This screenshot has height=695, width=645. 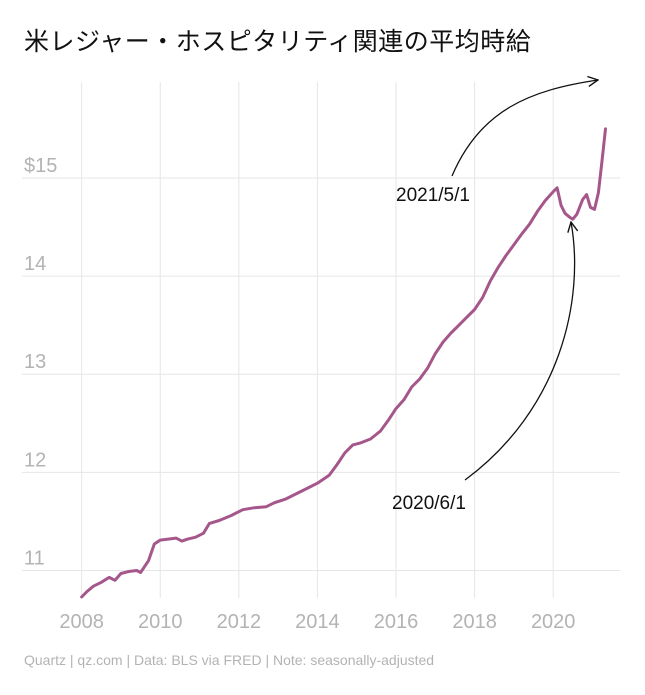 I want to click on x-tick-label-2014: 2014, so click(x=317, y=622).